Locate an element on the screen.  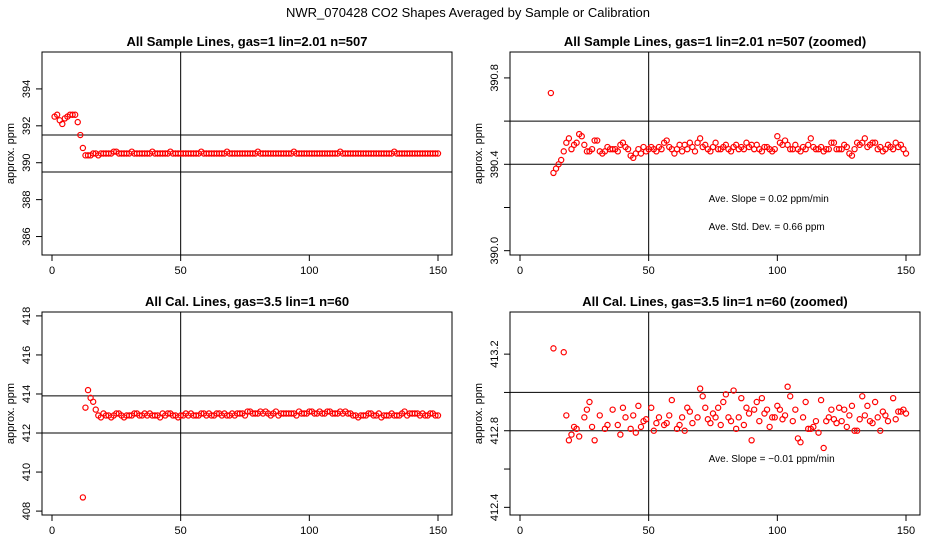
chart-annotation: Ave. Slope = −0.01 ppm/min is located at coordinates (772, 459).